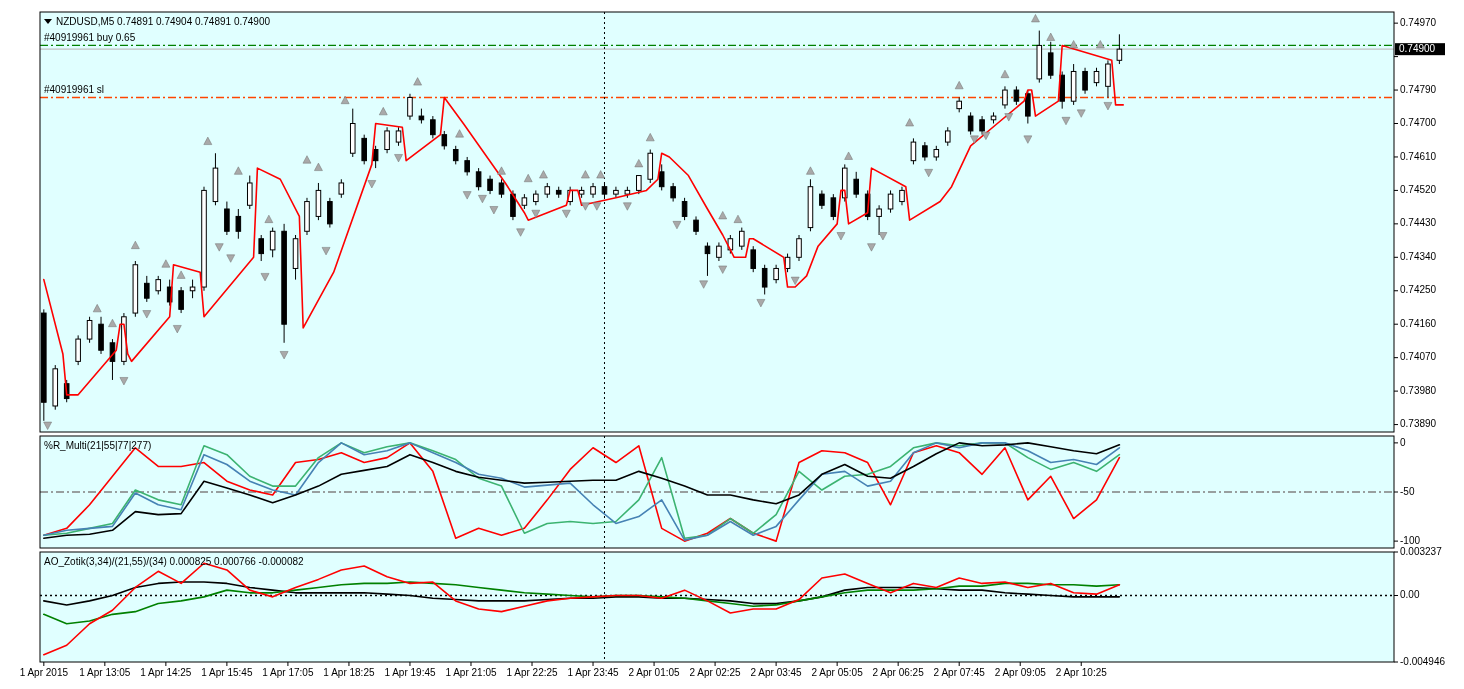 This screenshot has height=689, width=1464. Describe the element at coordinates (1020, 672) in the screenshot. I see `x-tick-label: 2 Apr 09:05` at that location.